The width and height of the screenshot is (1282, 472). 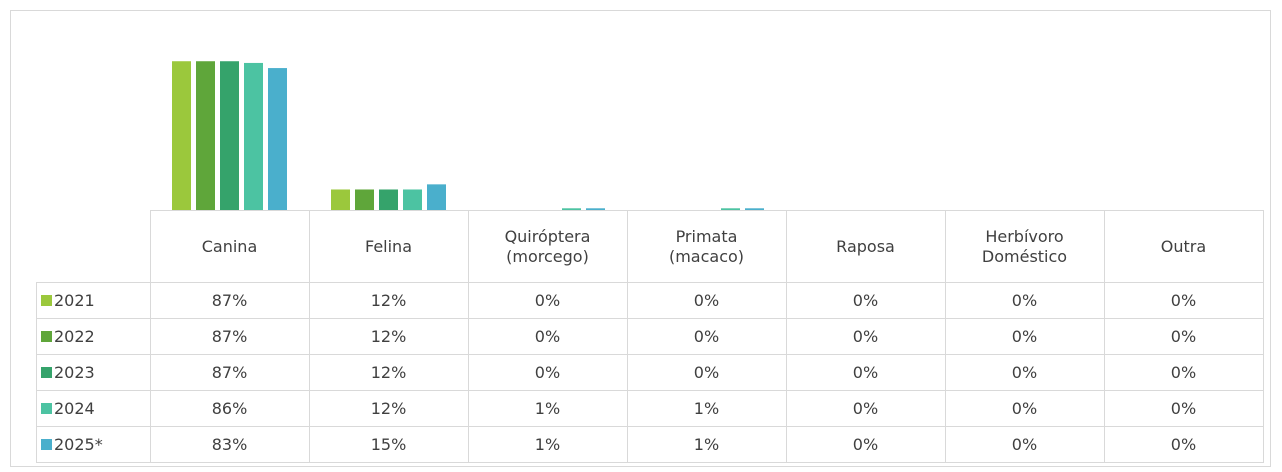 I want to click on legend-cell: 2021, so click(x=93, y=300).